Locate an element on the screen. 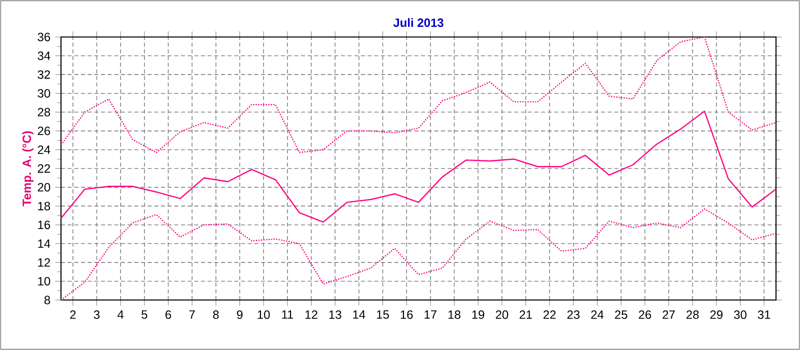 The height and width of the screenshot is (350, 800). x-tick-label: 16 is located at coordinates (406, 314).